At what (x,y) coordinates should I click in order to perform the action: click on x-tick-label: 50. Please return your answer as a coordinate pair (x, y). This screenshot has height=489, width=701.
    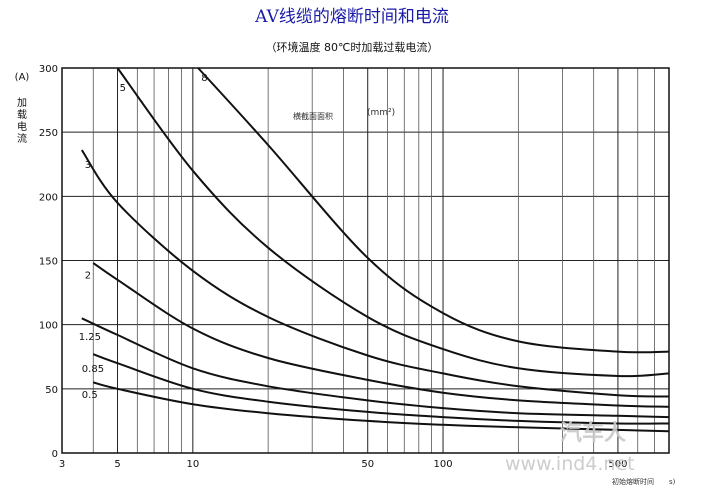
    Looking at the image, I should click on (367, 464).